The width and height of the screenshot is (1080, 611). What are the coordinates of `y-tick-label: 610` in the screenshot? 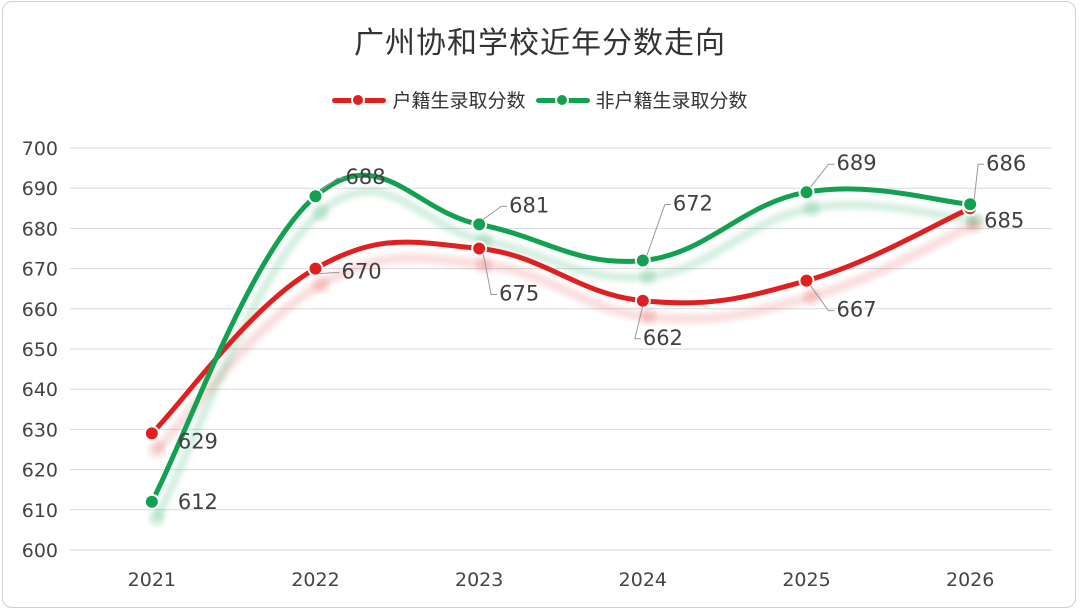 It's located at (40, 511).